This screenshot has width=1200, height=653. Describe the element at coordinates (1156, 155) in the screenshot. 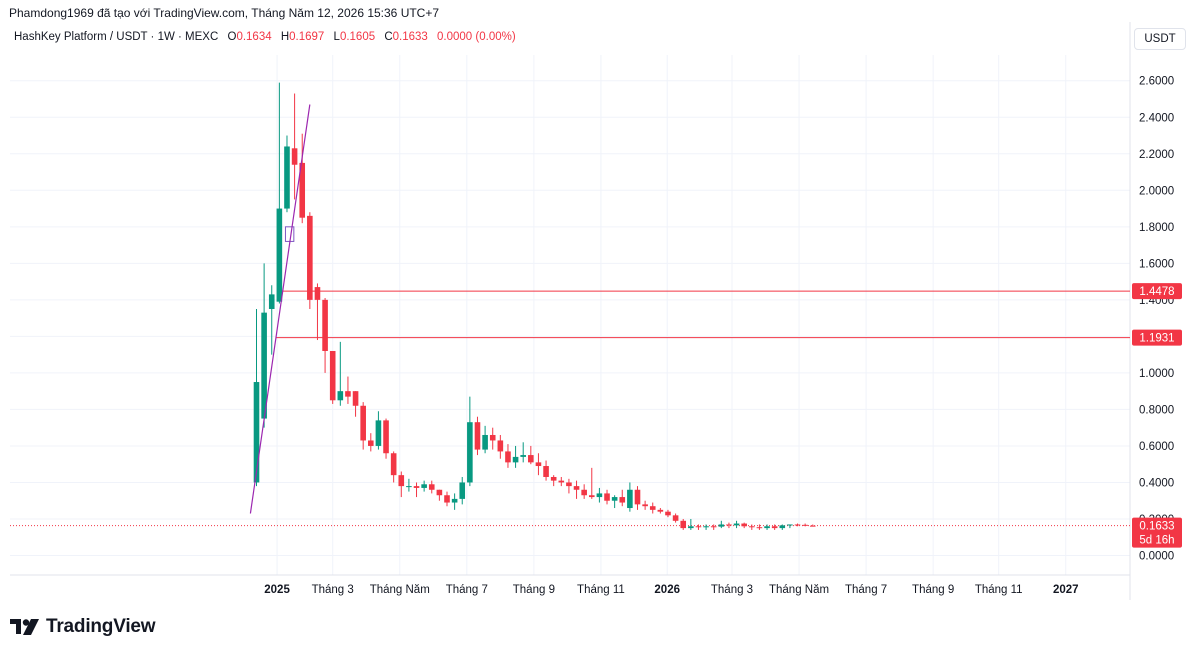

I see `y-tick-label: 2.2000` at that location.